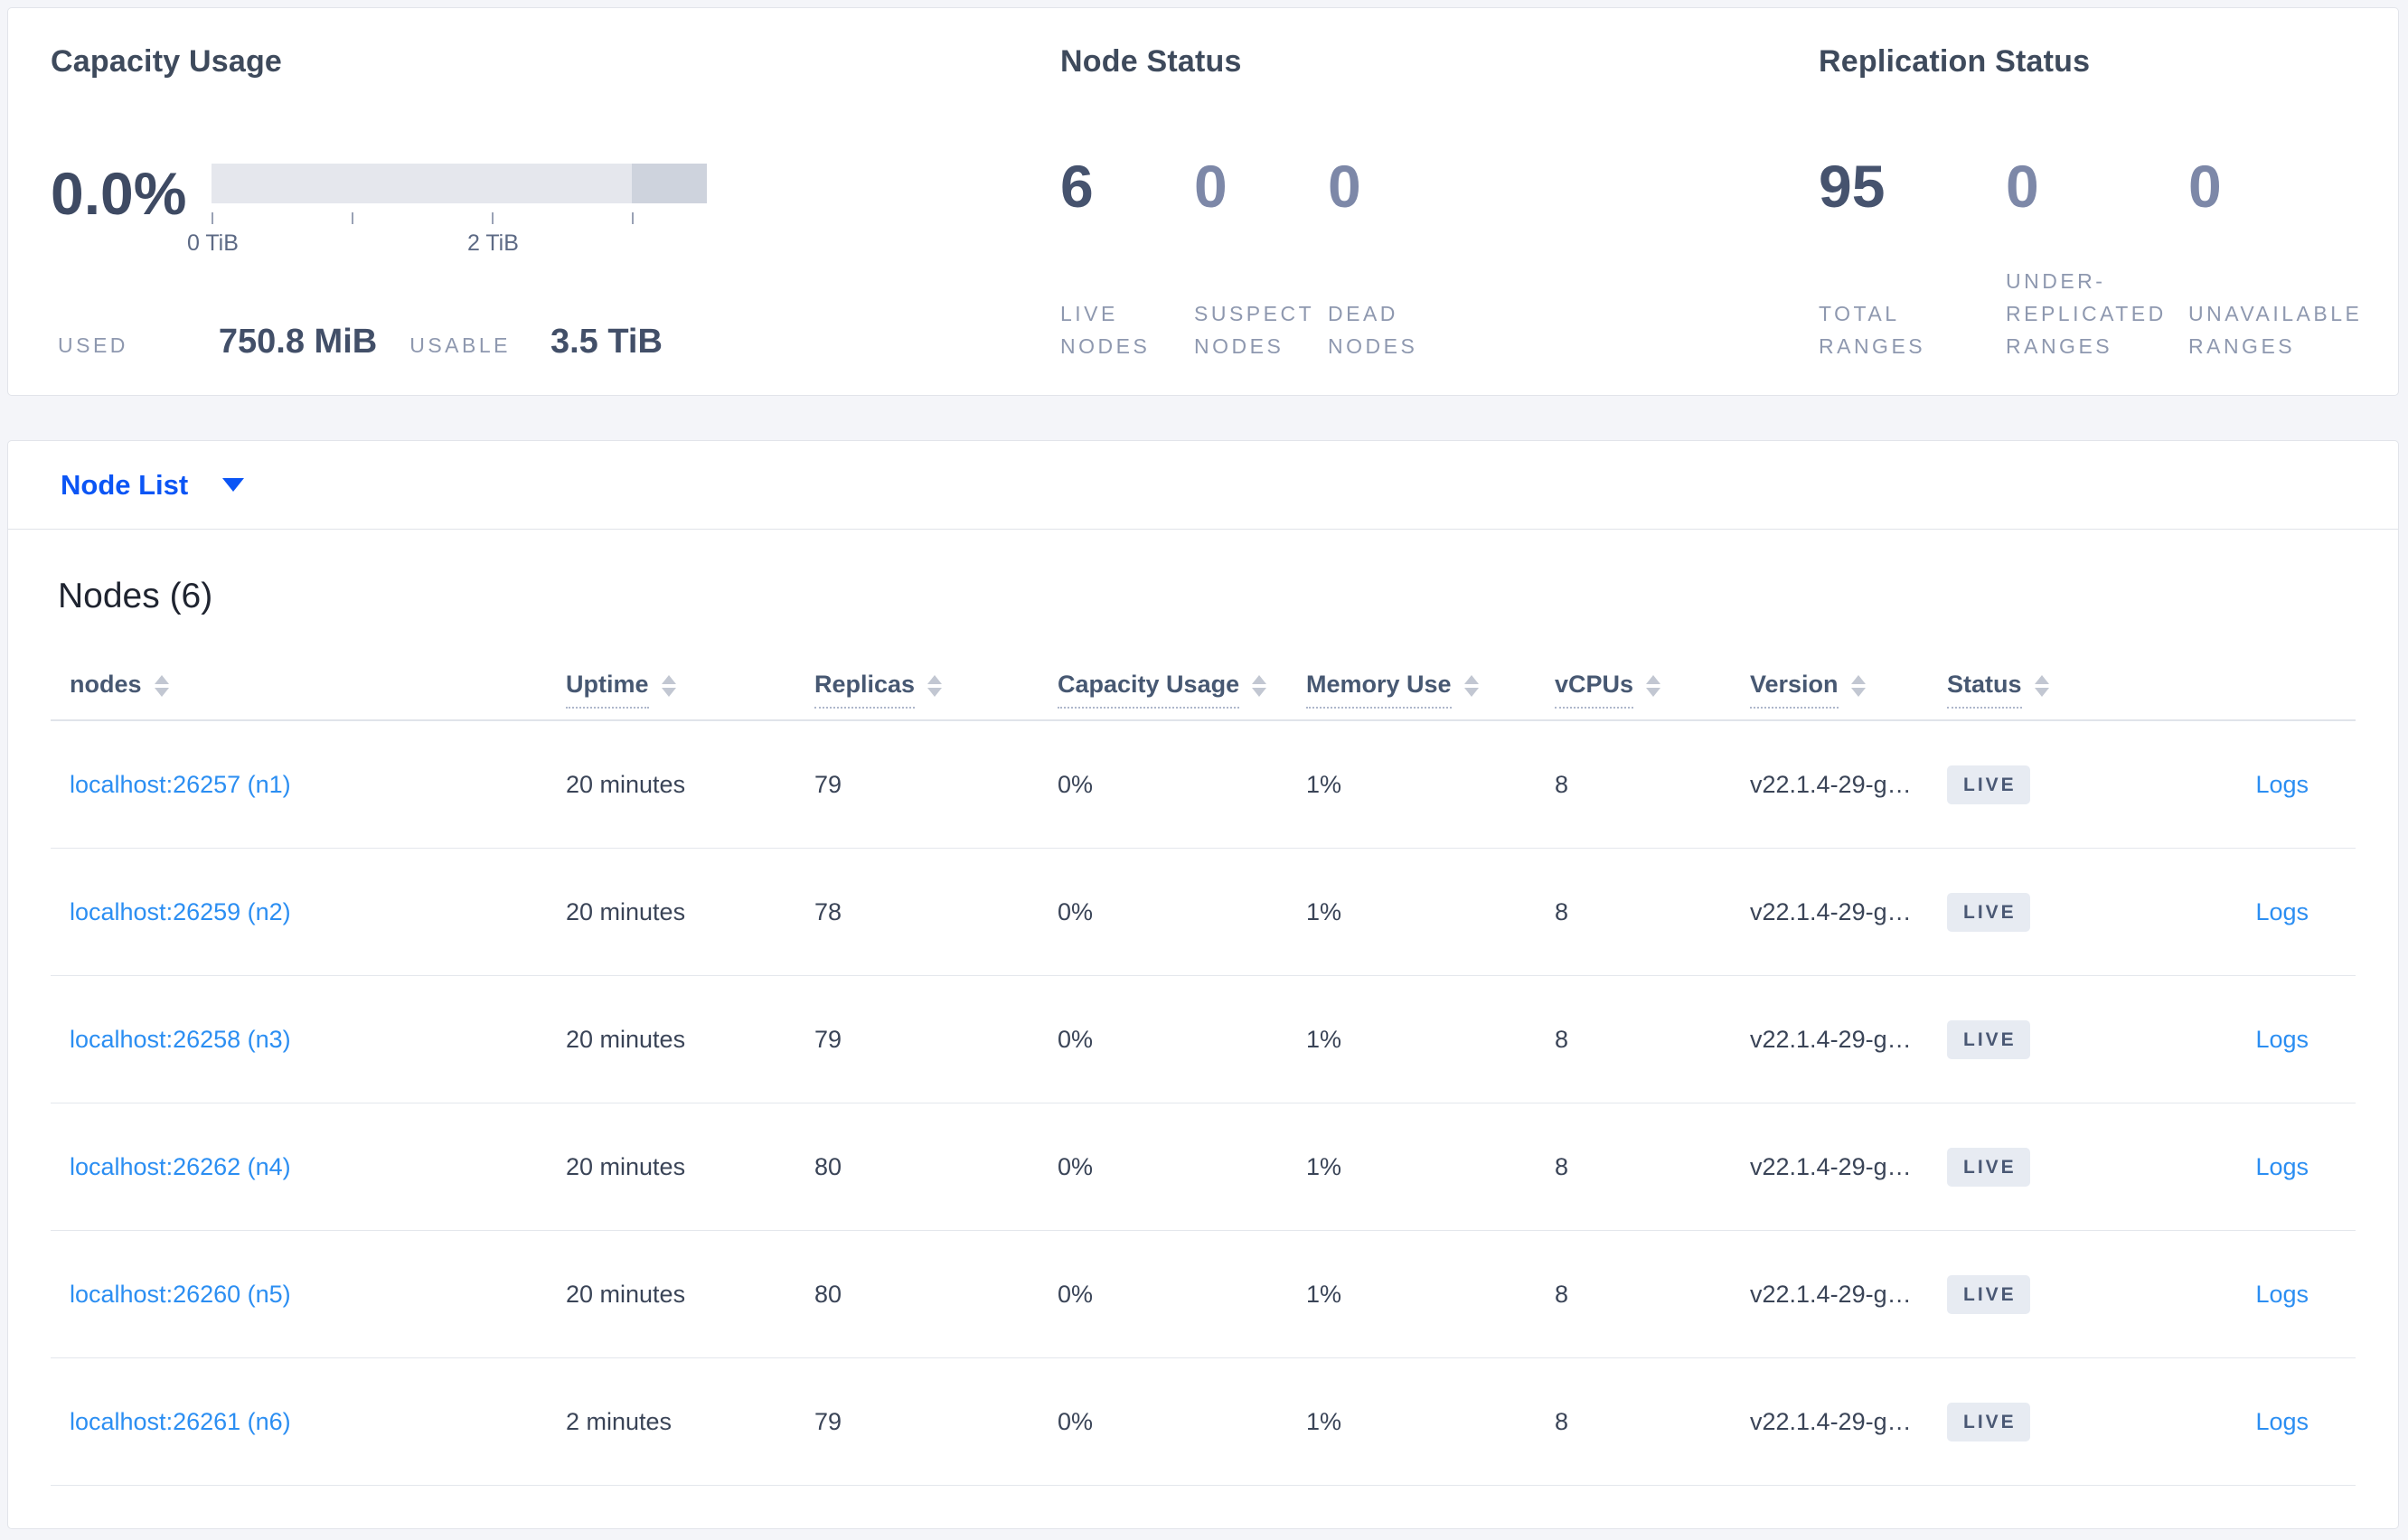  I want to click on column-header-vcpus: vCPUs, so click(1652, 690).